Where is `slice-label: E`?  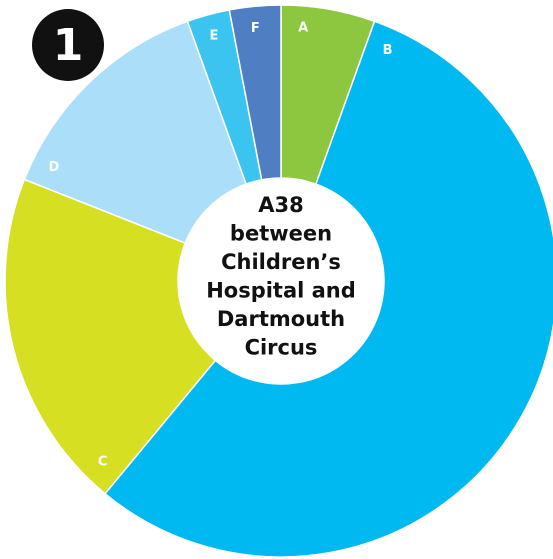
slice-label: E is located at coordinates (214, 36).